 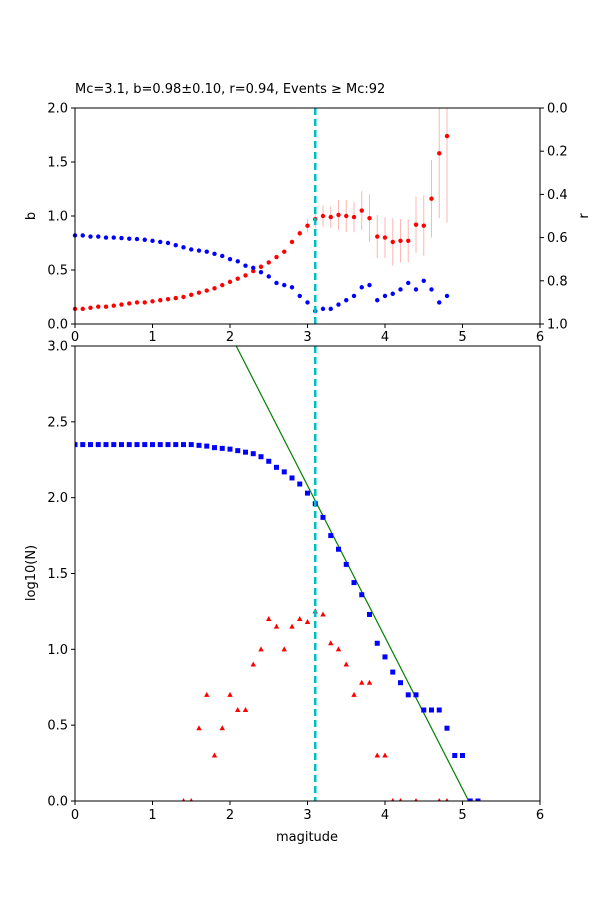 What do you see at coordinates (57, 109) in the screenshot?
I see `y-tick-label-b: 2.0` at bounding box center [57, 109].